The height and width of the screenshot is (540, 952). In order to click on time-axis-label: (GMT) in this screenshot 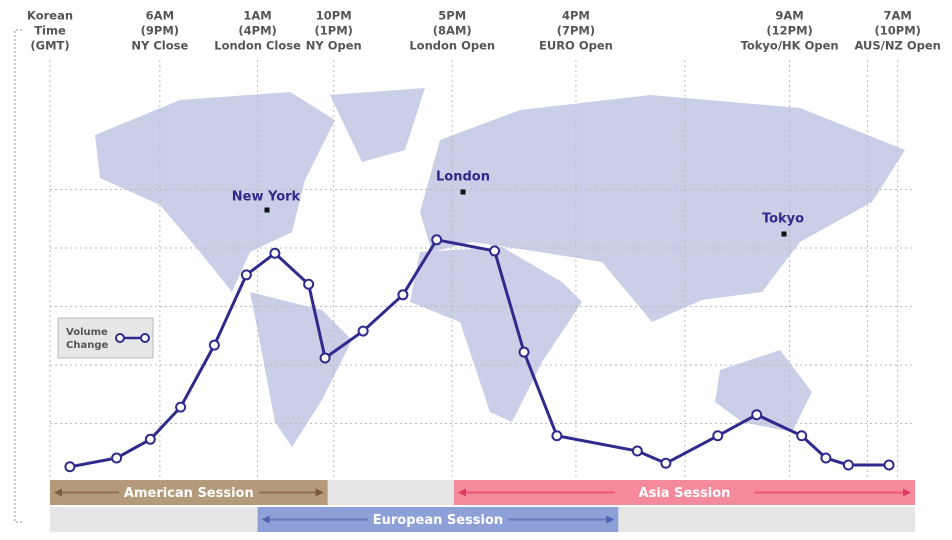, I will do `click(49, 46)`.